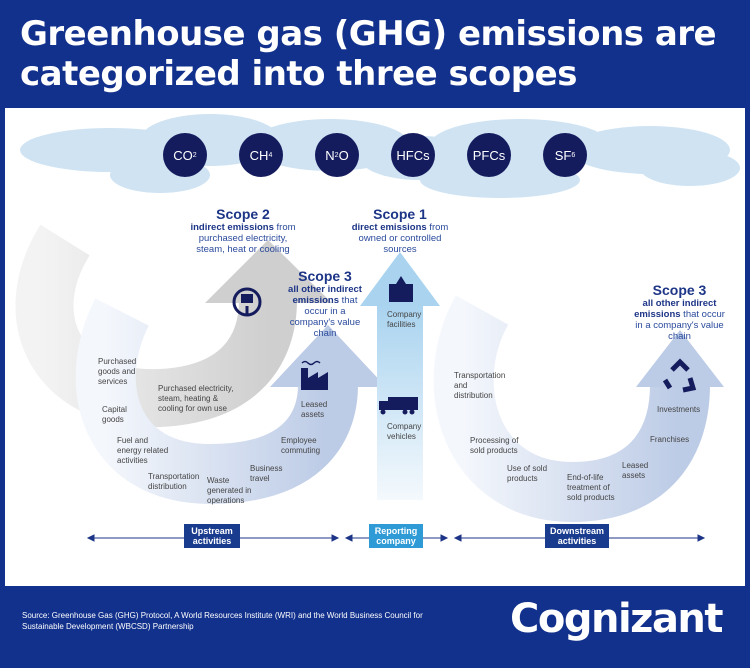 Image resolution: width=750 pixels, height=668 pixels. I want to click on building-icon, so click(401, 289).